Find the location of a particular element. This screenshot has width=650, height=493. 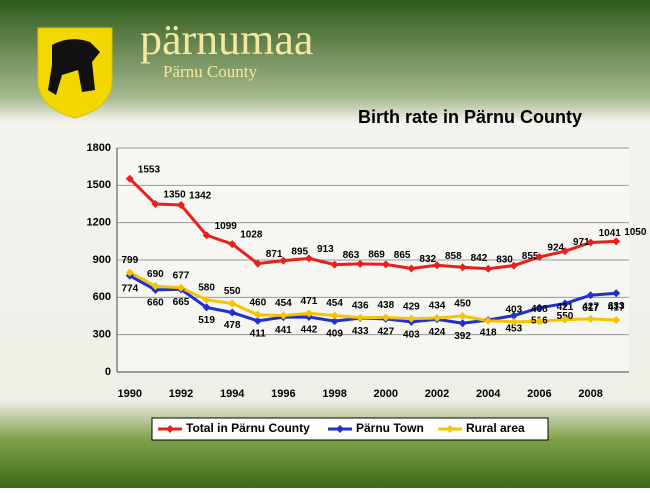

data-label: 453 is located at coordinates (513, 328).